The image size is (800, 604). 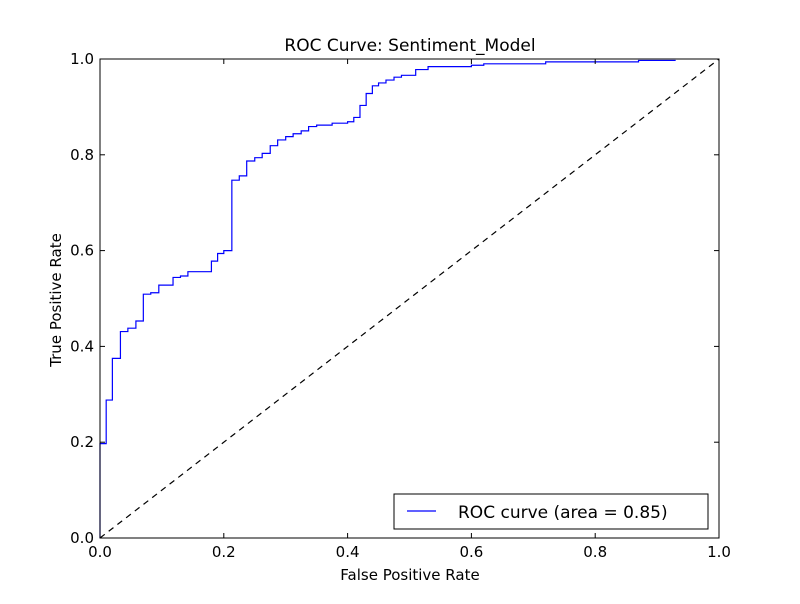 I want to click on x-axis-label: False Positive Rate, so click(x=409, y=575).